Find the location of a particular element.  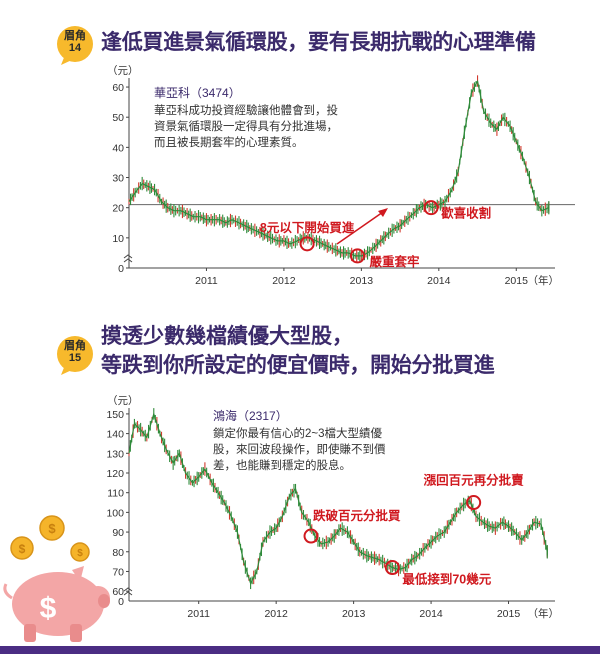

section2-heading-line1: 摸透少數幾檔績優大型股， is located at coordinates (227, 335).